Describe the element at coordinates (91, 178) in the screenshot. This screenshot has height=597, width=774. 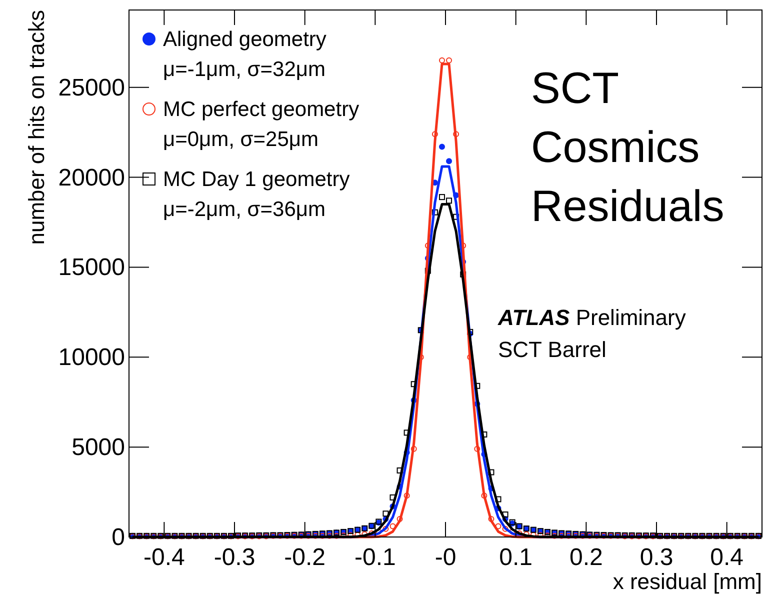
I see `y-tick-label: 20000` at that location.